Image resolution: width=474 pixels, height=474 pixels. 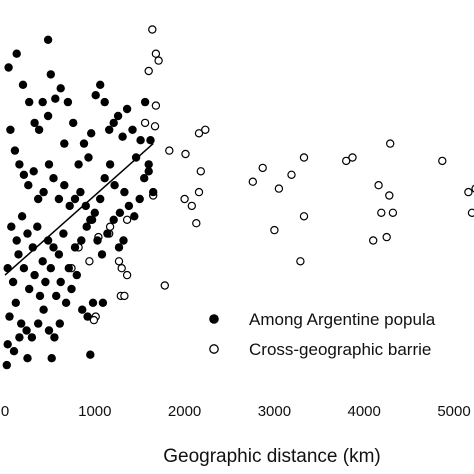 I want to click on regression-line, so click(x=79, y=209).